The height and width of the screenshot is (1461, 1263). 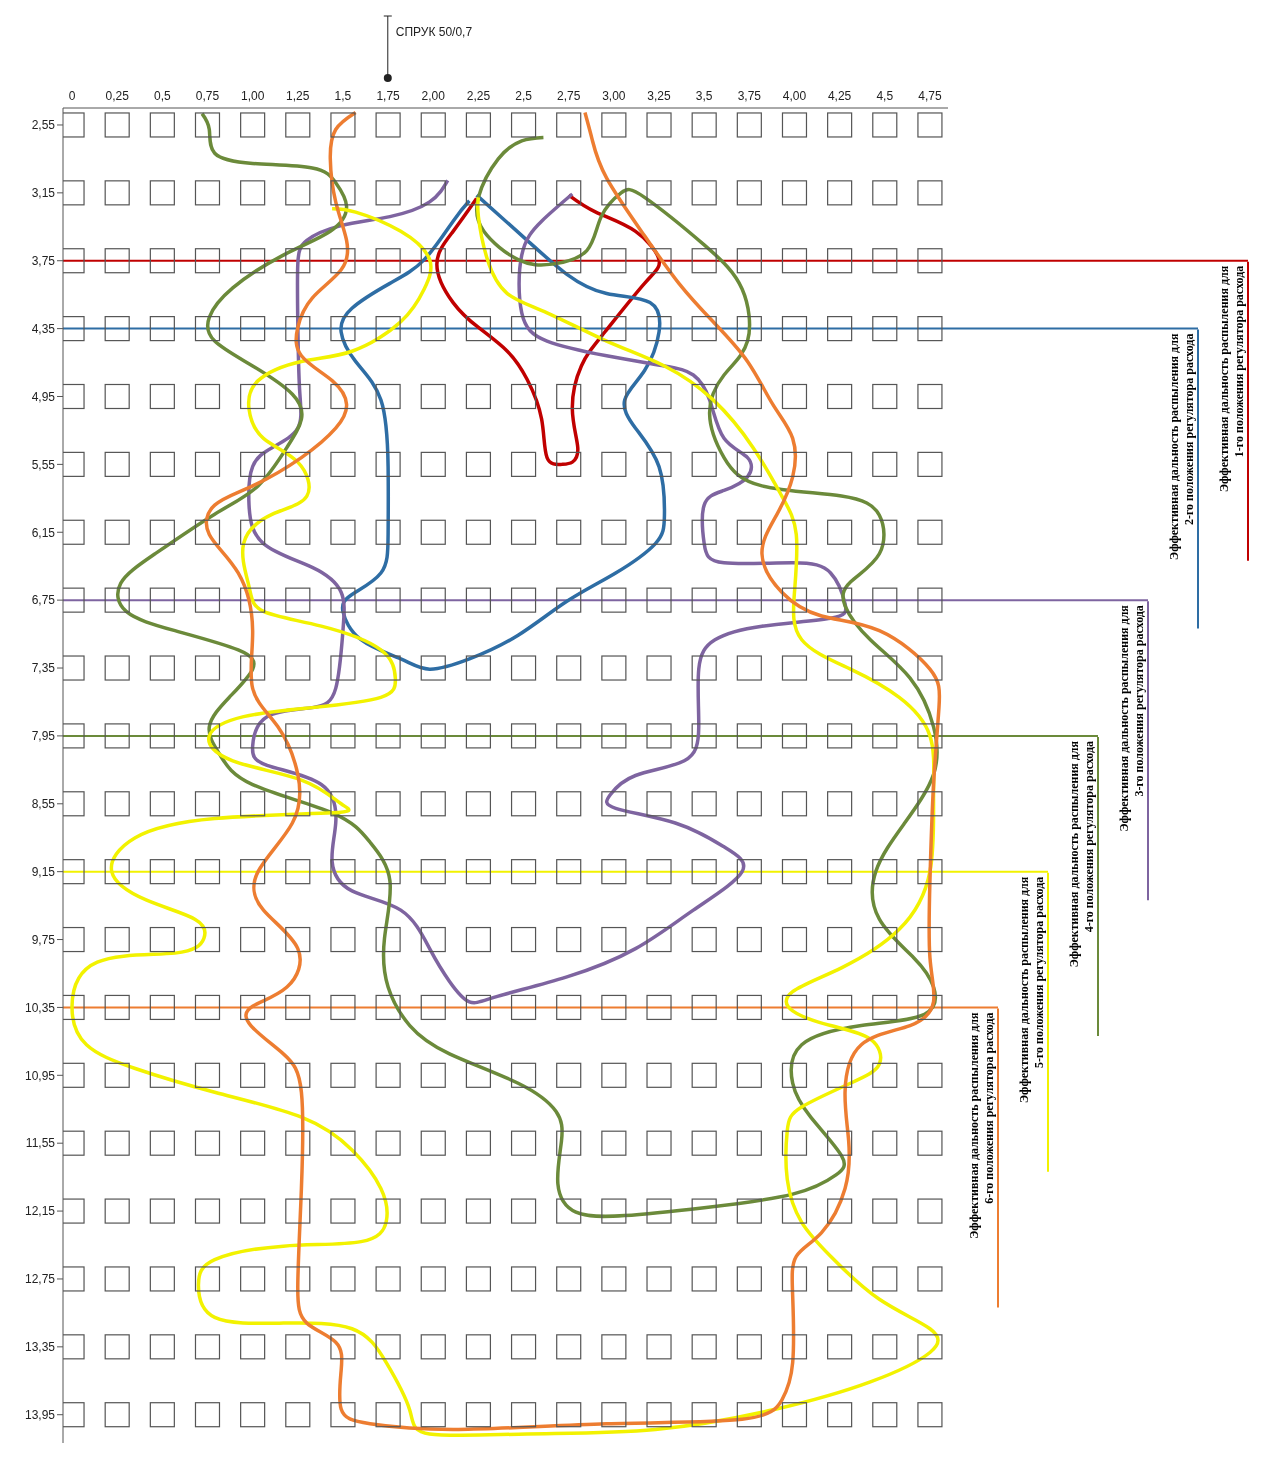 What do you see at coordinates (1131, 718) in the screenshot?
I see `ref-line-label: Эффективная дальность распыления для 3-го положения регулятора расхода` at bounding box center [1131, 718].